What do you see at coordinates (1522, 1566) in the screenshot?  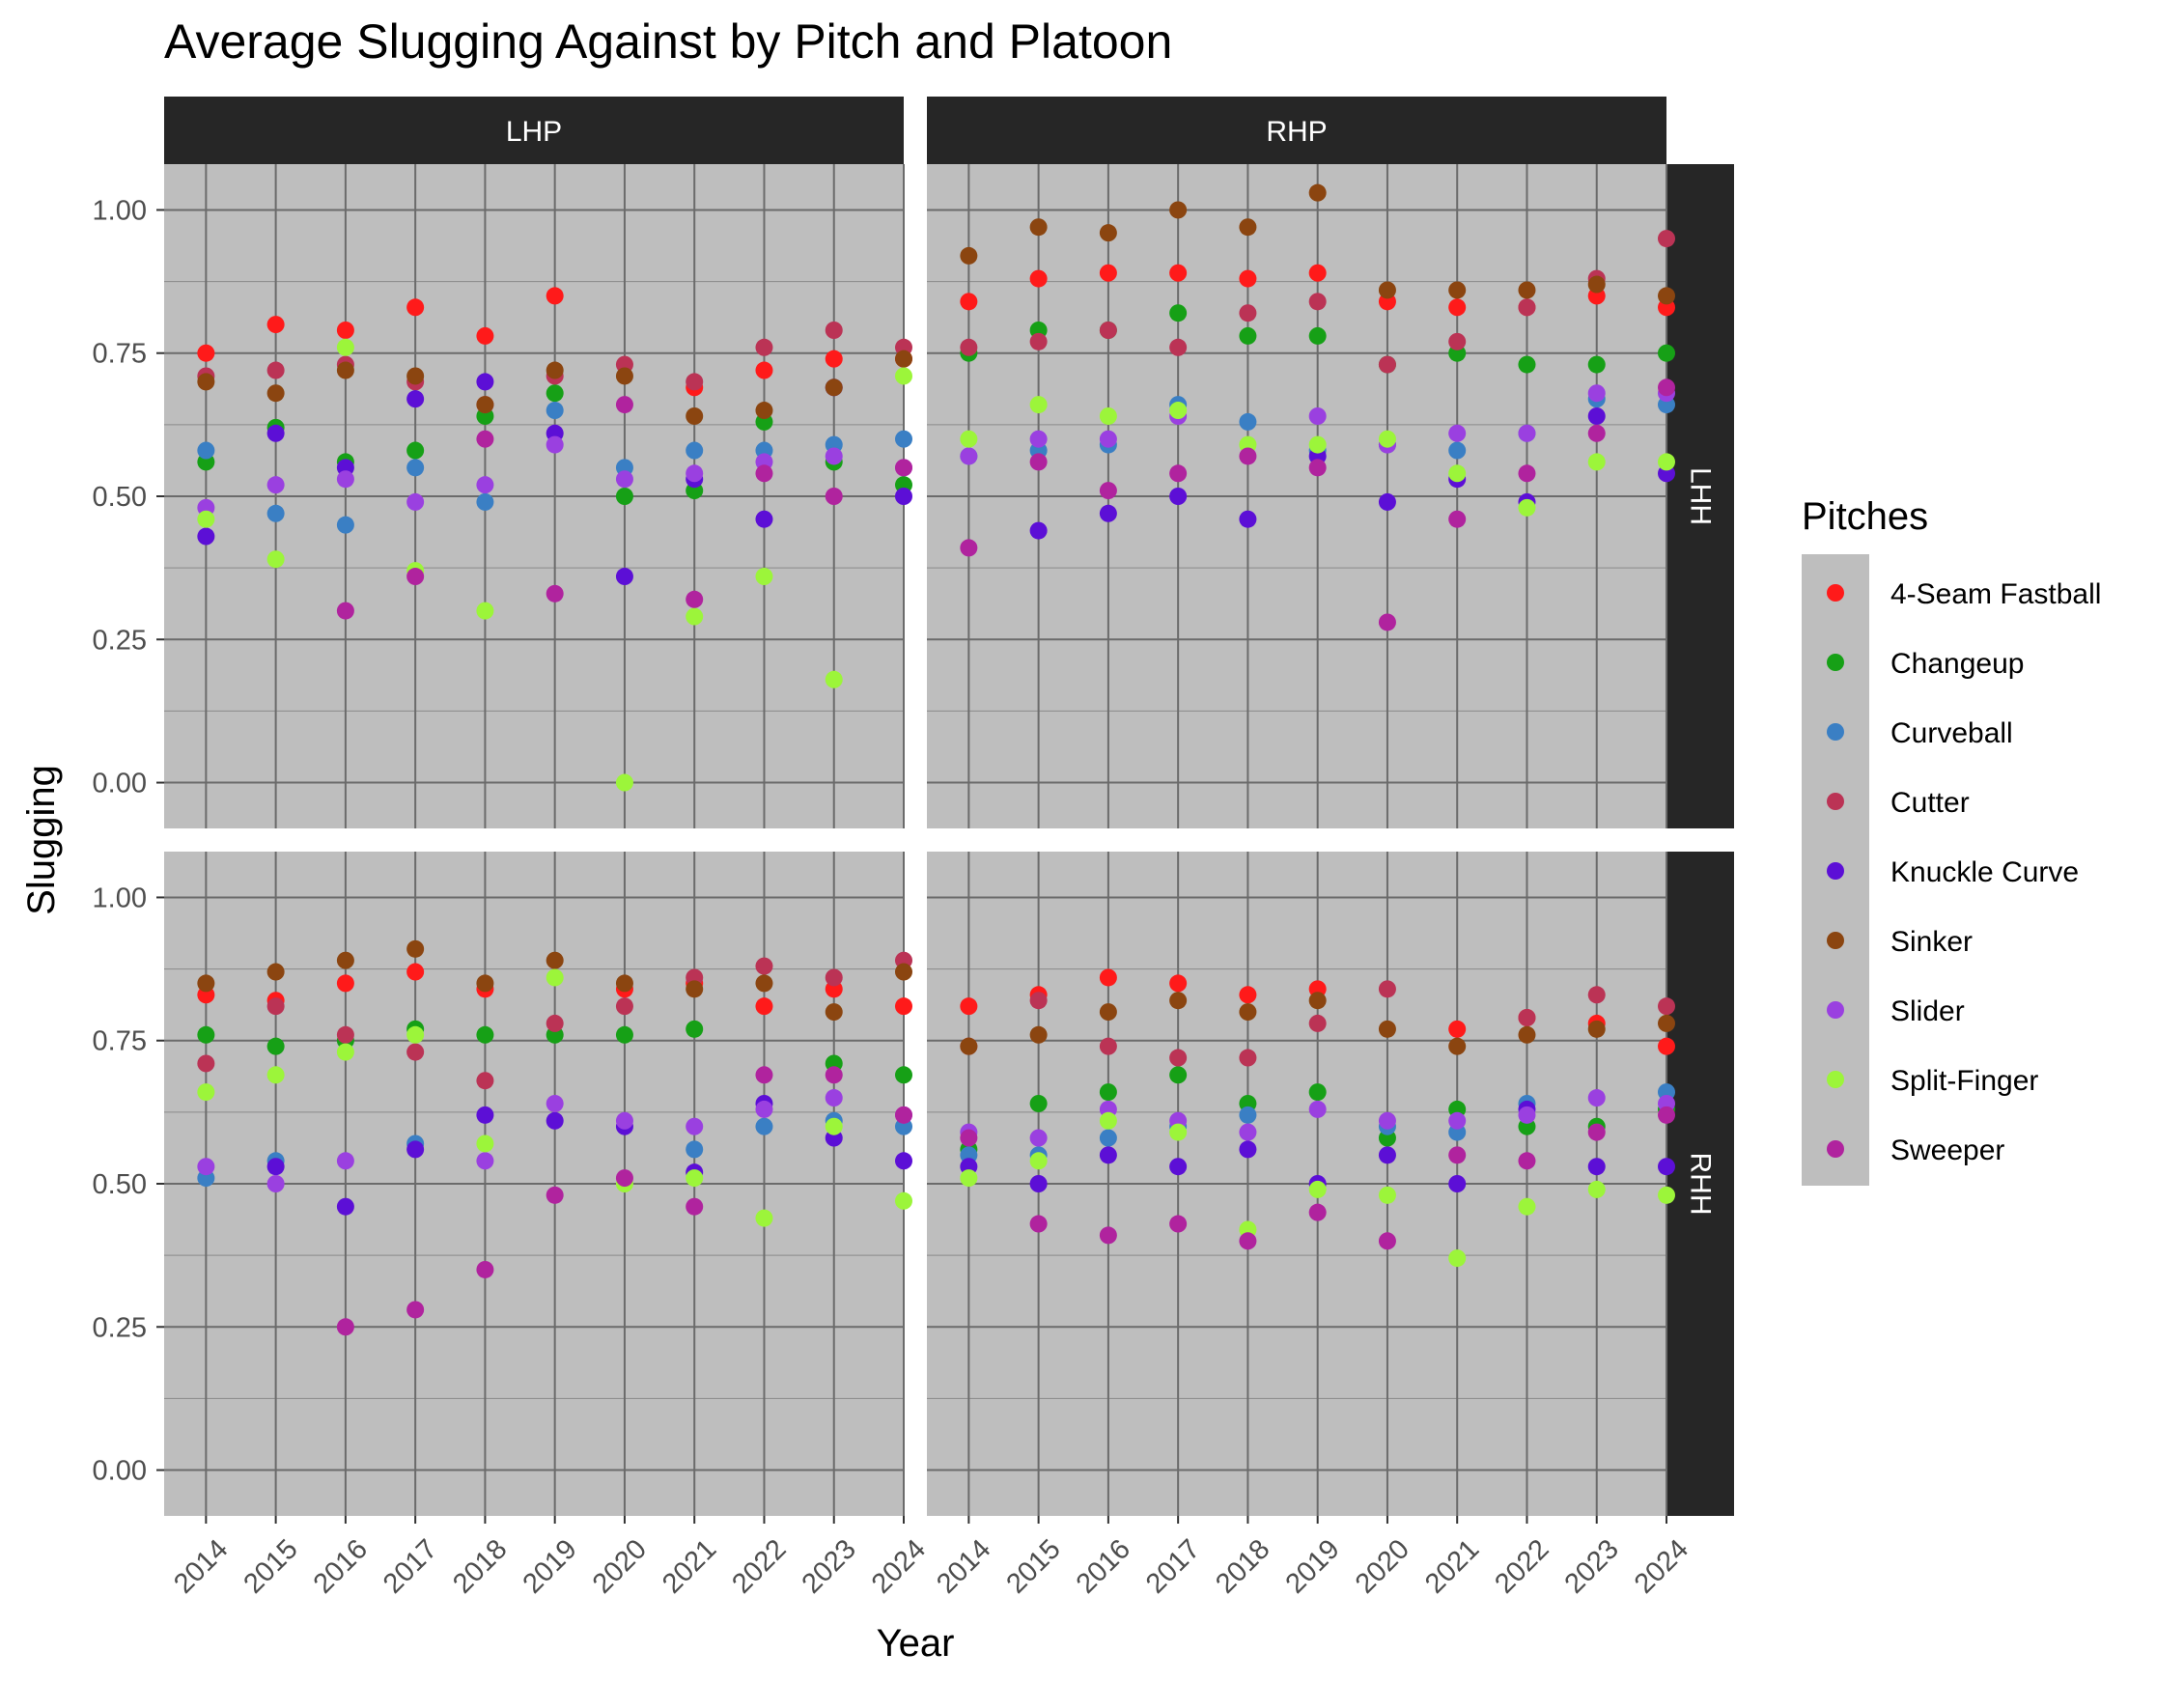 I see `x-tick-label: 2022` at bounding box center [1522, 1566].